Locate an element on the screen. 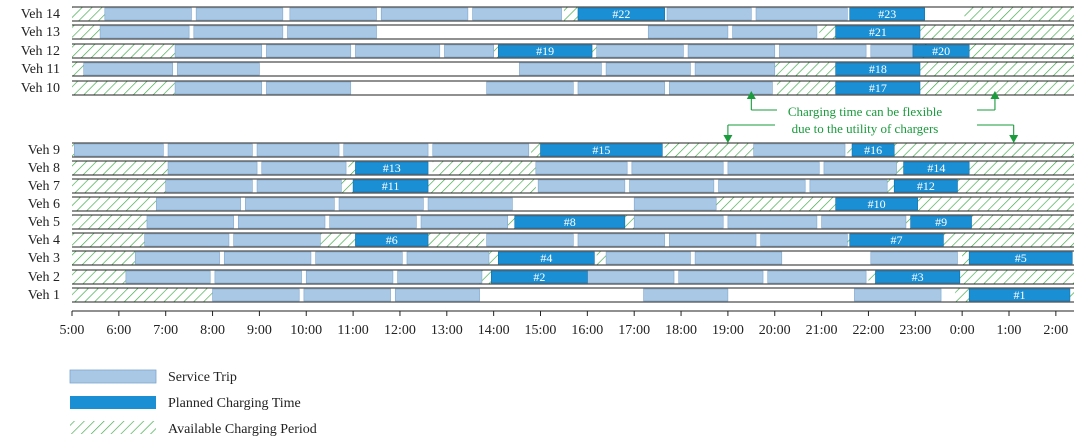 This screenshot has width=1074, height=445. charging-label: #19 is located at coordinates (545, 51).